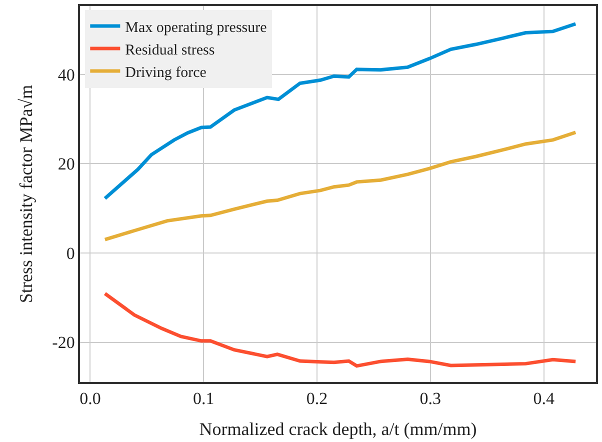 This screenshot has height=442, width=602. Describe the element at coordinates (544, 398) in the screenshot. I see `x-tick-label: 0.4` at that location.